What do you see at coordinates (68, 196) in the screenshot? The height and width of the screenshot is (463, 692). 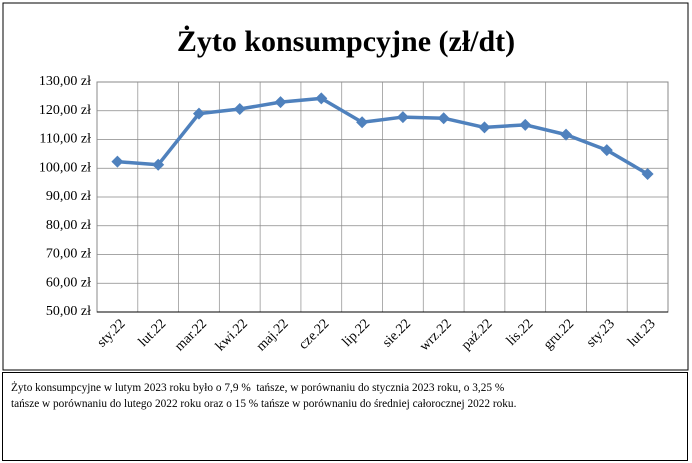 I see `y-tick-label: 90,00 zł` at bounding box center [68, 196].